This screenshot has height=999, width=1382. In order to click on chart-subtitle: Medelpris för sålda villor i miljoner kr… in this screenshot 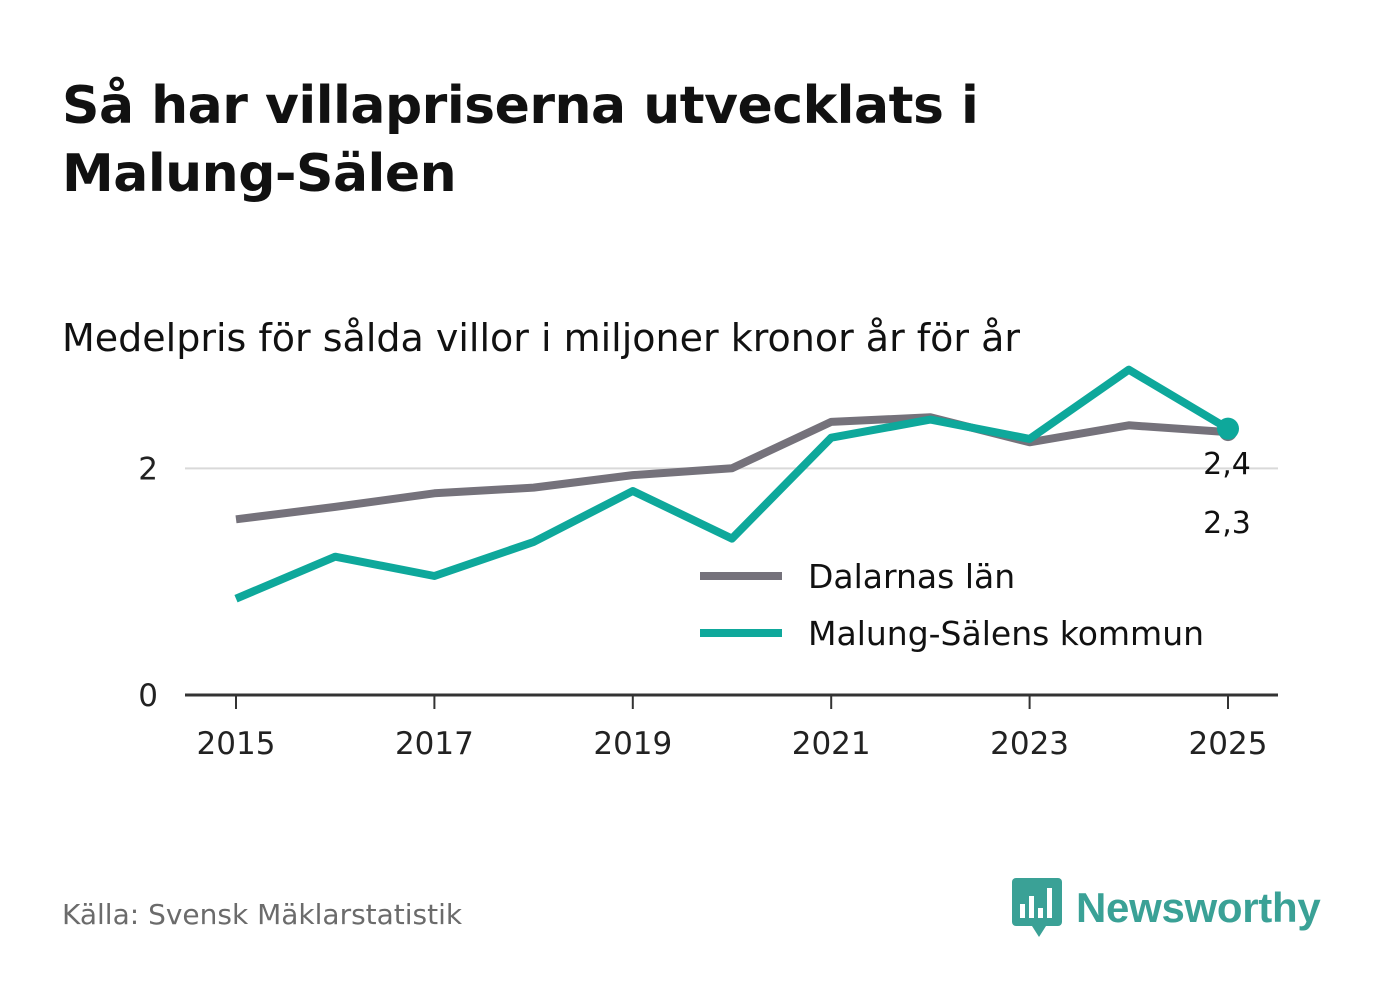, I will do `click(541, 338)`.